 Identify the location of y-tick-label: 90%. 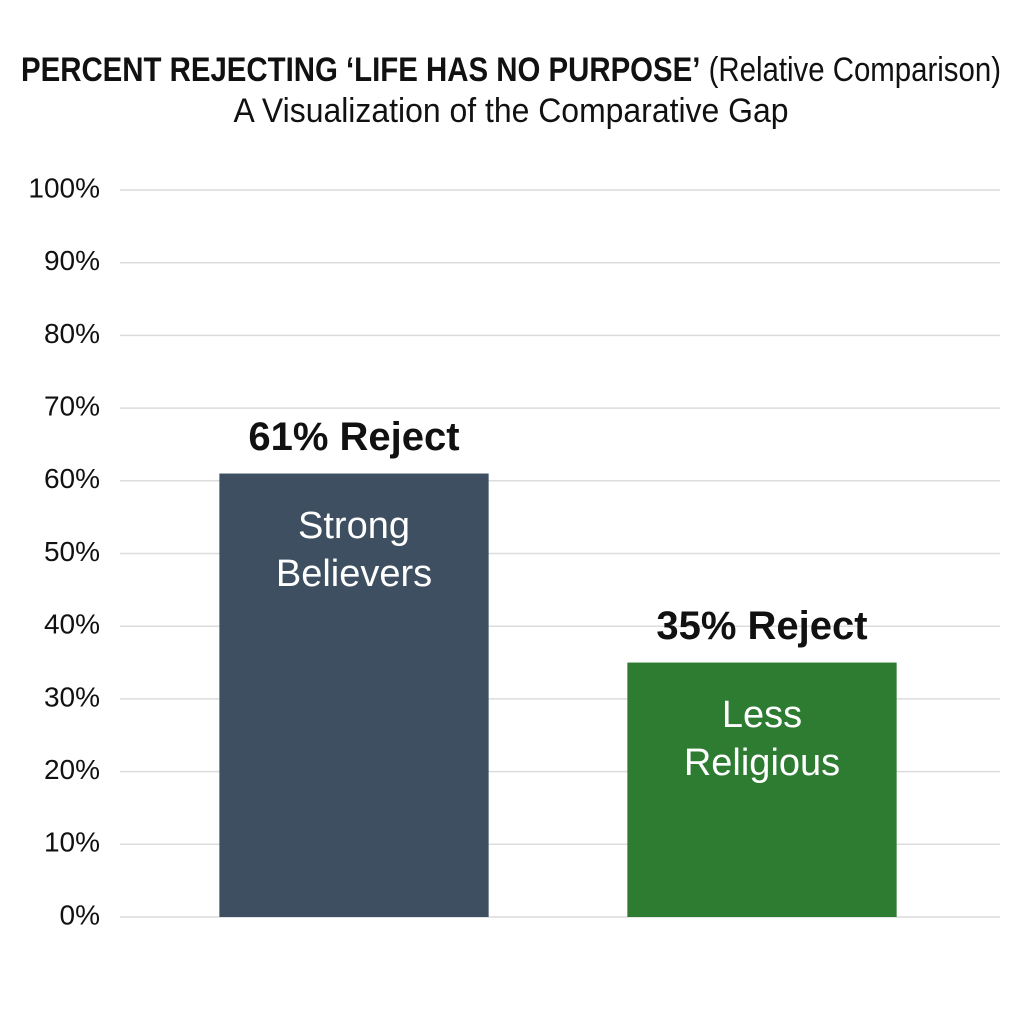
(72, 260).